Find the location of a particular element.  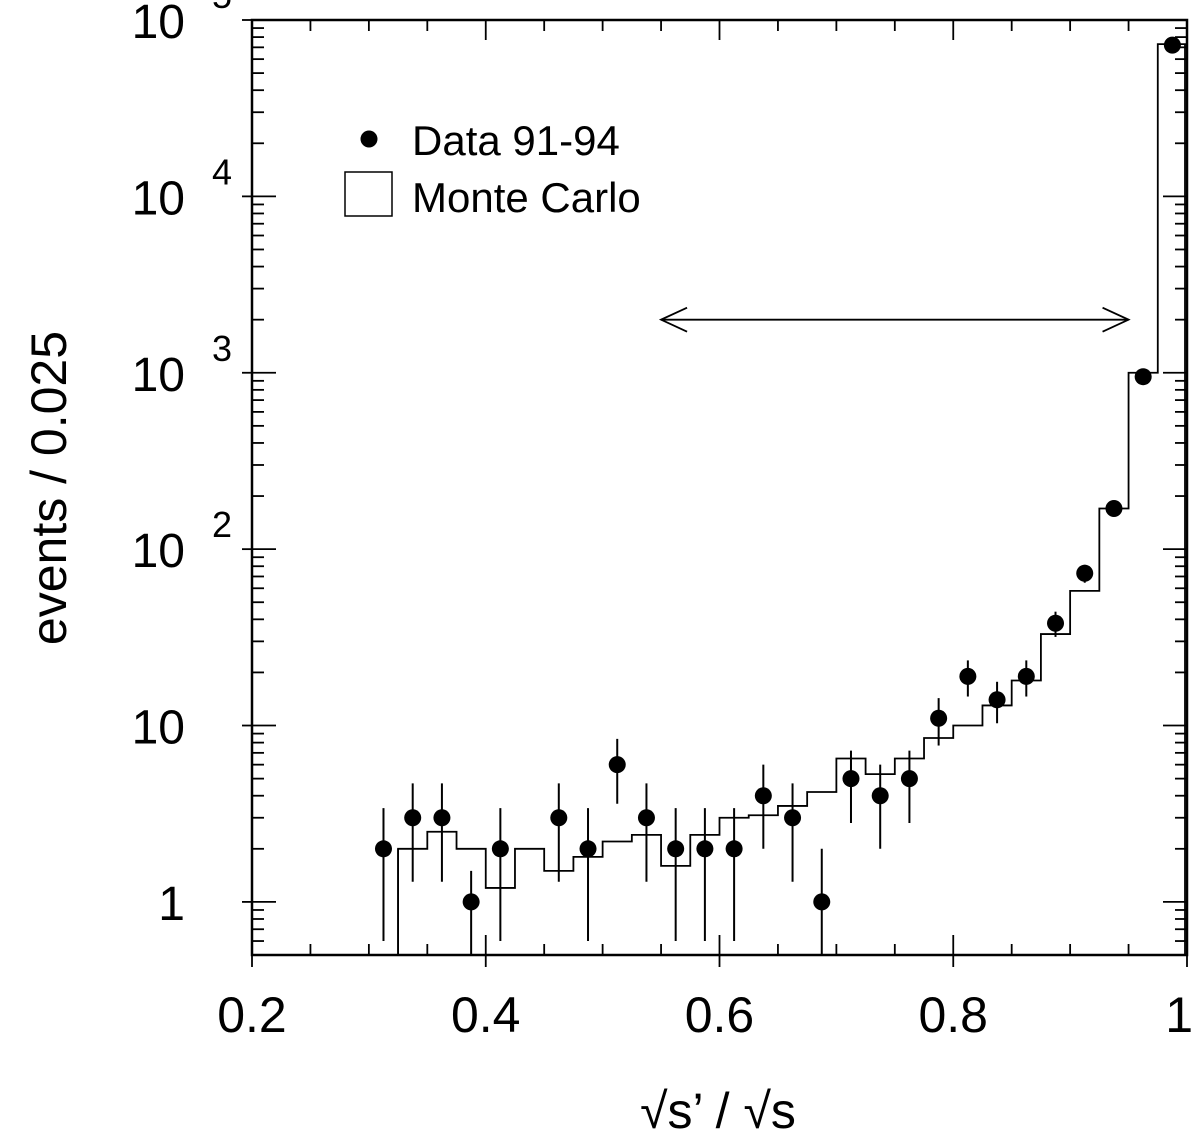

y-tick-exponent: 5 is located at coordinates (222, 8).